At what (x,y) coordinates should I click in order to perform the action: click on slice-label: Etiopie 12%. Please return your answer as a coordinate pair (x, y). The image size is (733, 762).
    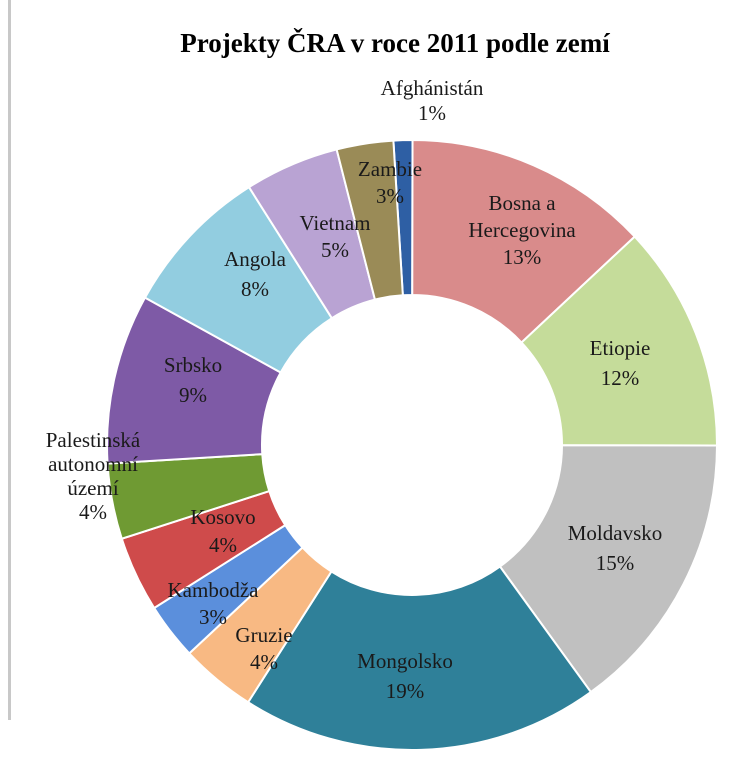
    Looking at the image, I should click on (620, 363).